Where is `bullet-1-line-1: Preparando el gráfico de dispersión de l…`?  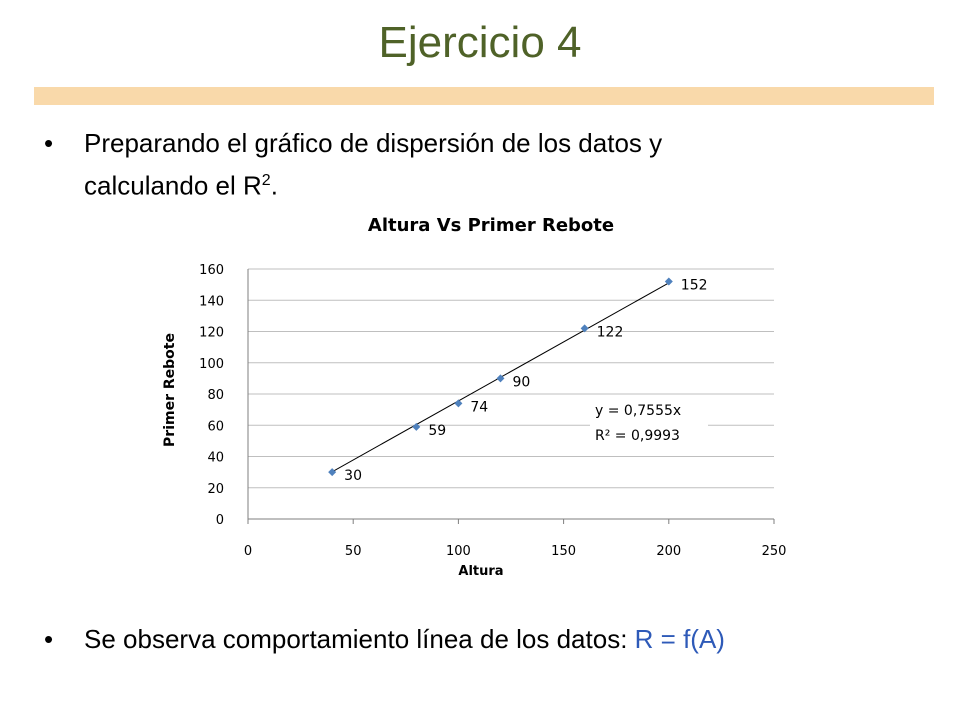
bullet-1-line-1: Preparando el gráfico de dispersión de l… is located at coordinates (373, 143).